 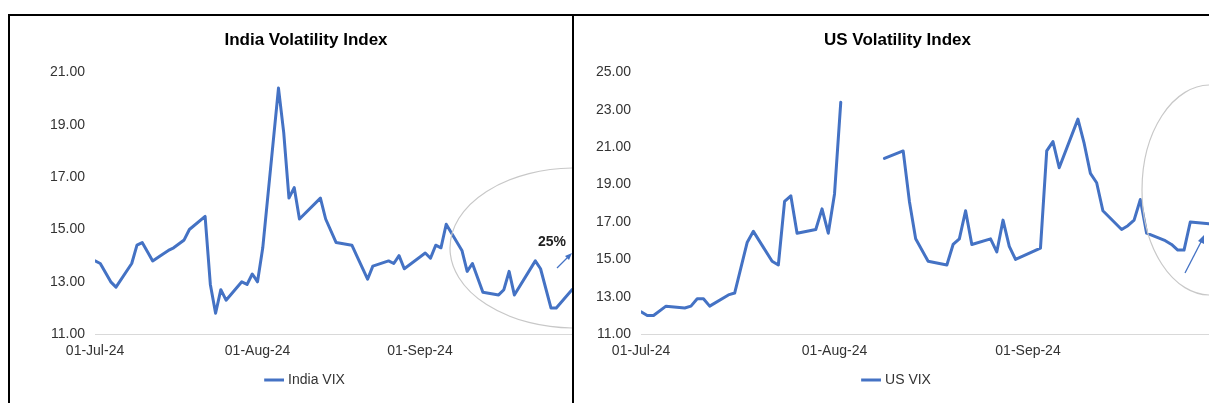 I want to click on y-tick-label: 25.00, so click(x=613, y=71).